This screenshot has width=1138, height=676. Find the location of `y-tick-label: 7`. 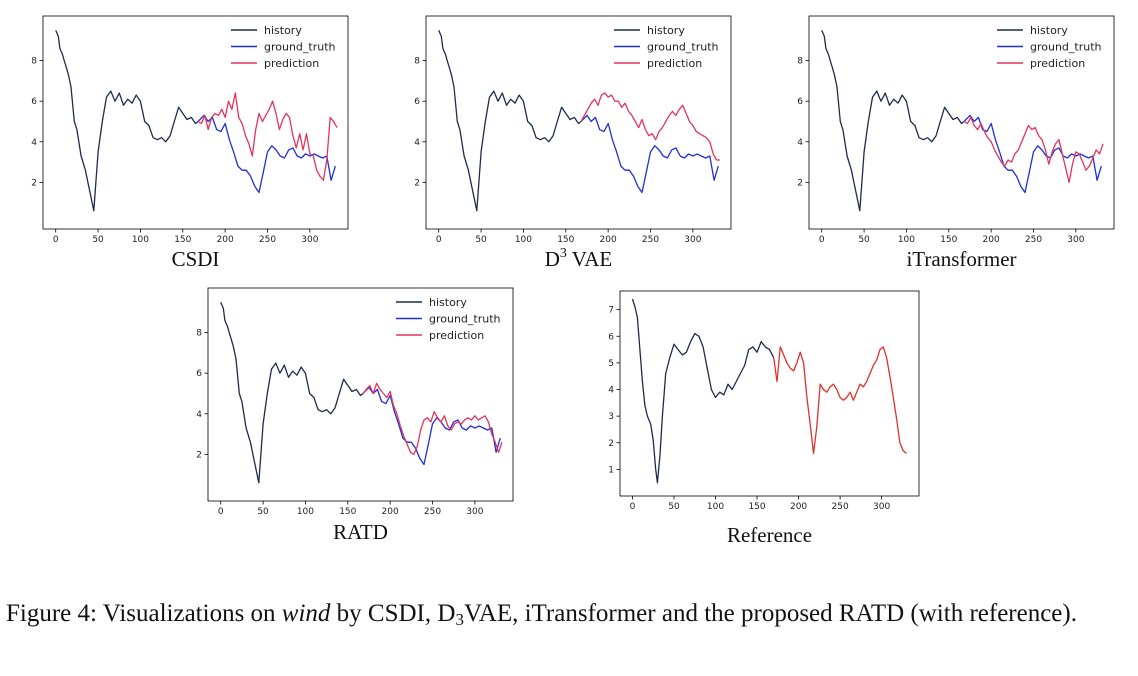

y-tick-label: 7 is located at coordinates (611, 311).